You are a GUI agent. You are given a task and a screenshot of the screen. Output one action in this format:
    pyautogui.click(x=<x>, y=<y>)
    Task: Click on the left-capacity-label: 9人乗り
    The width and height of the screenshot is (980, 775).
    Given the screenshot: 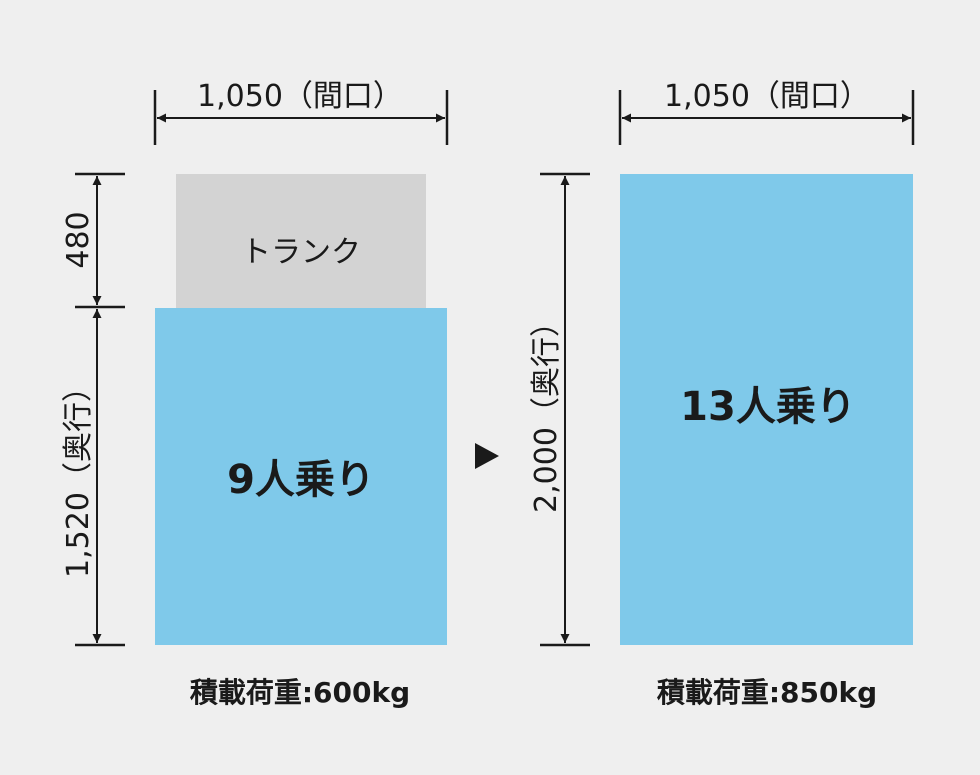 What is the action you would take?
    pyautogui.click(x=301, y=480)
    